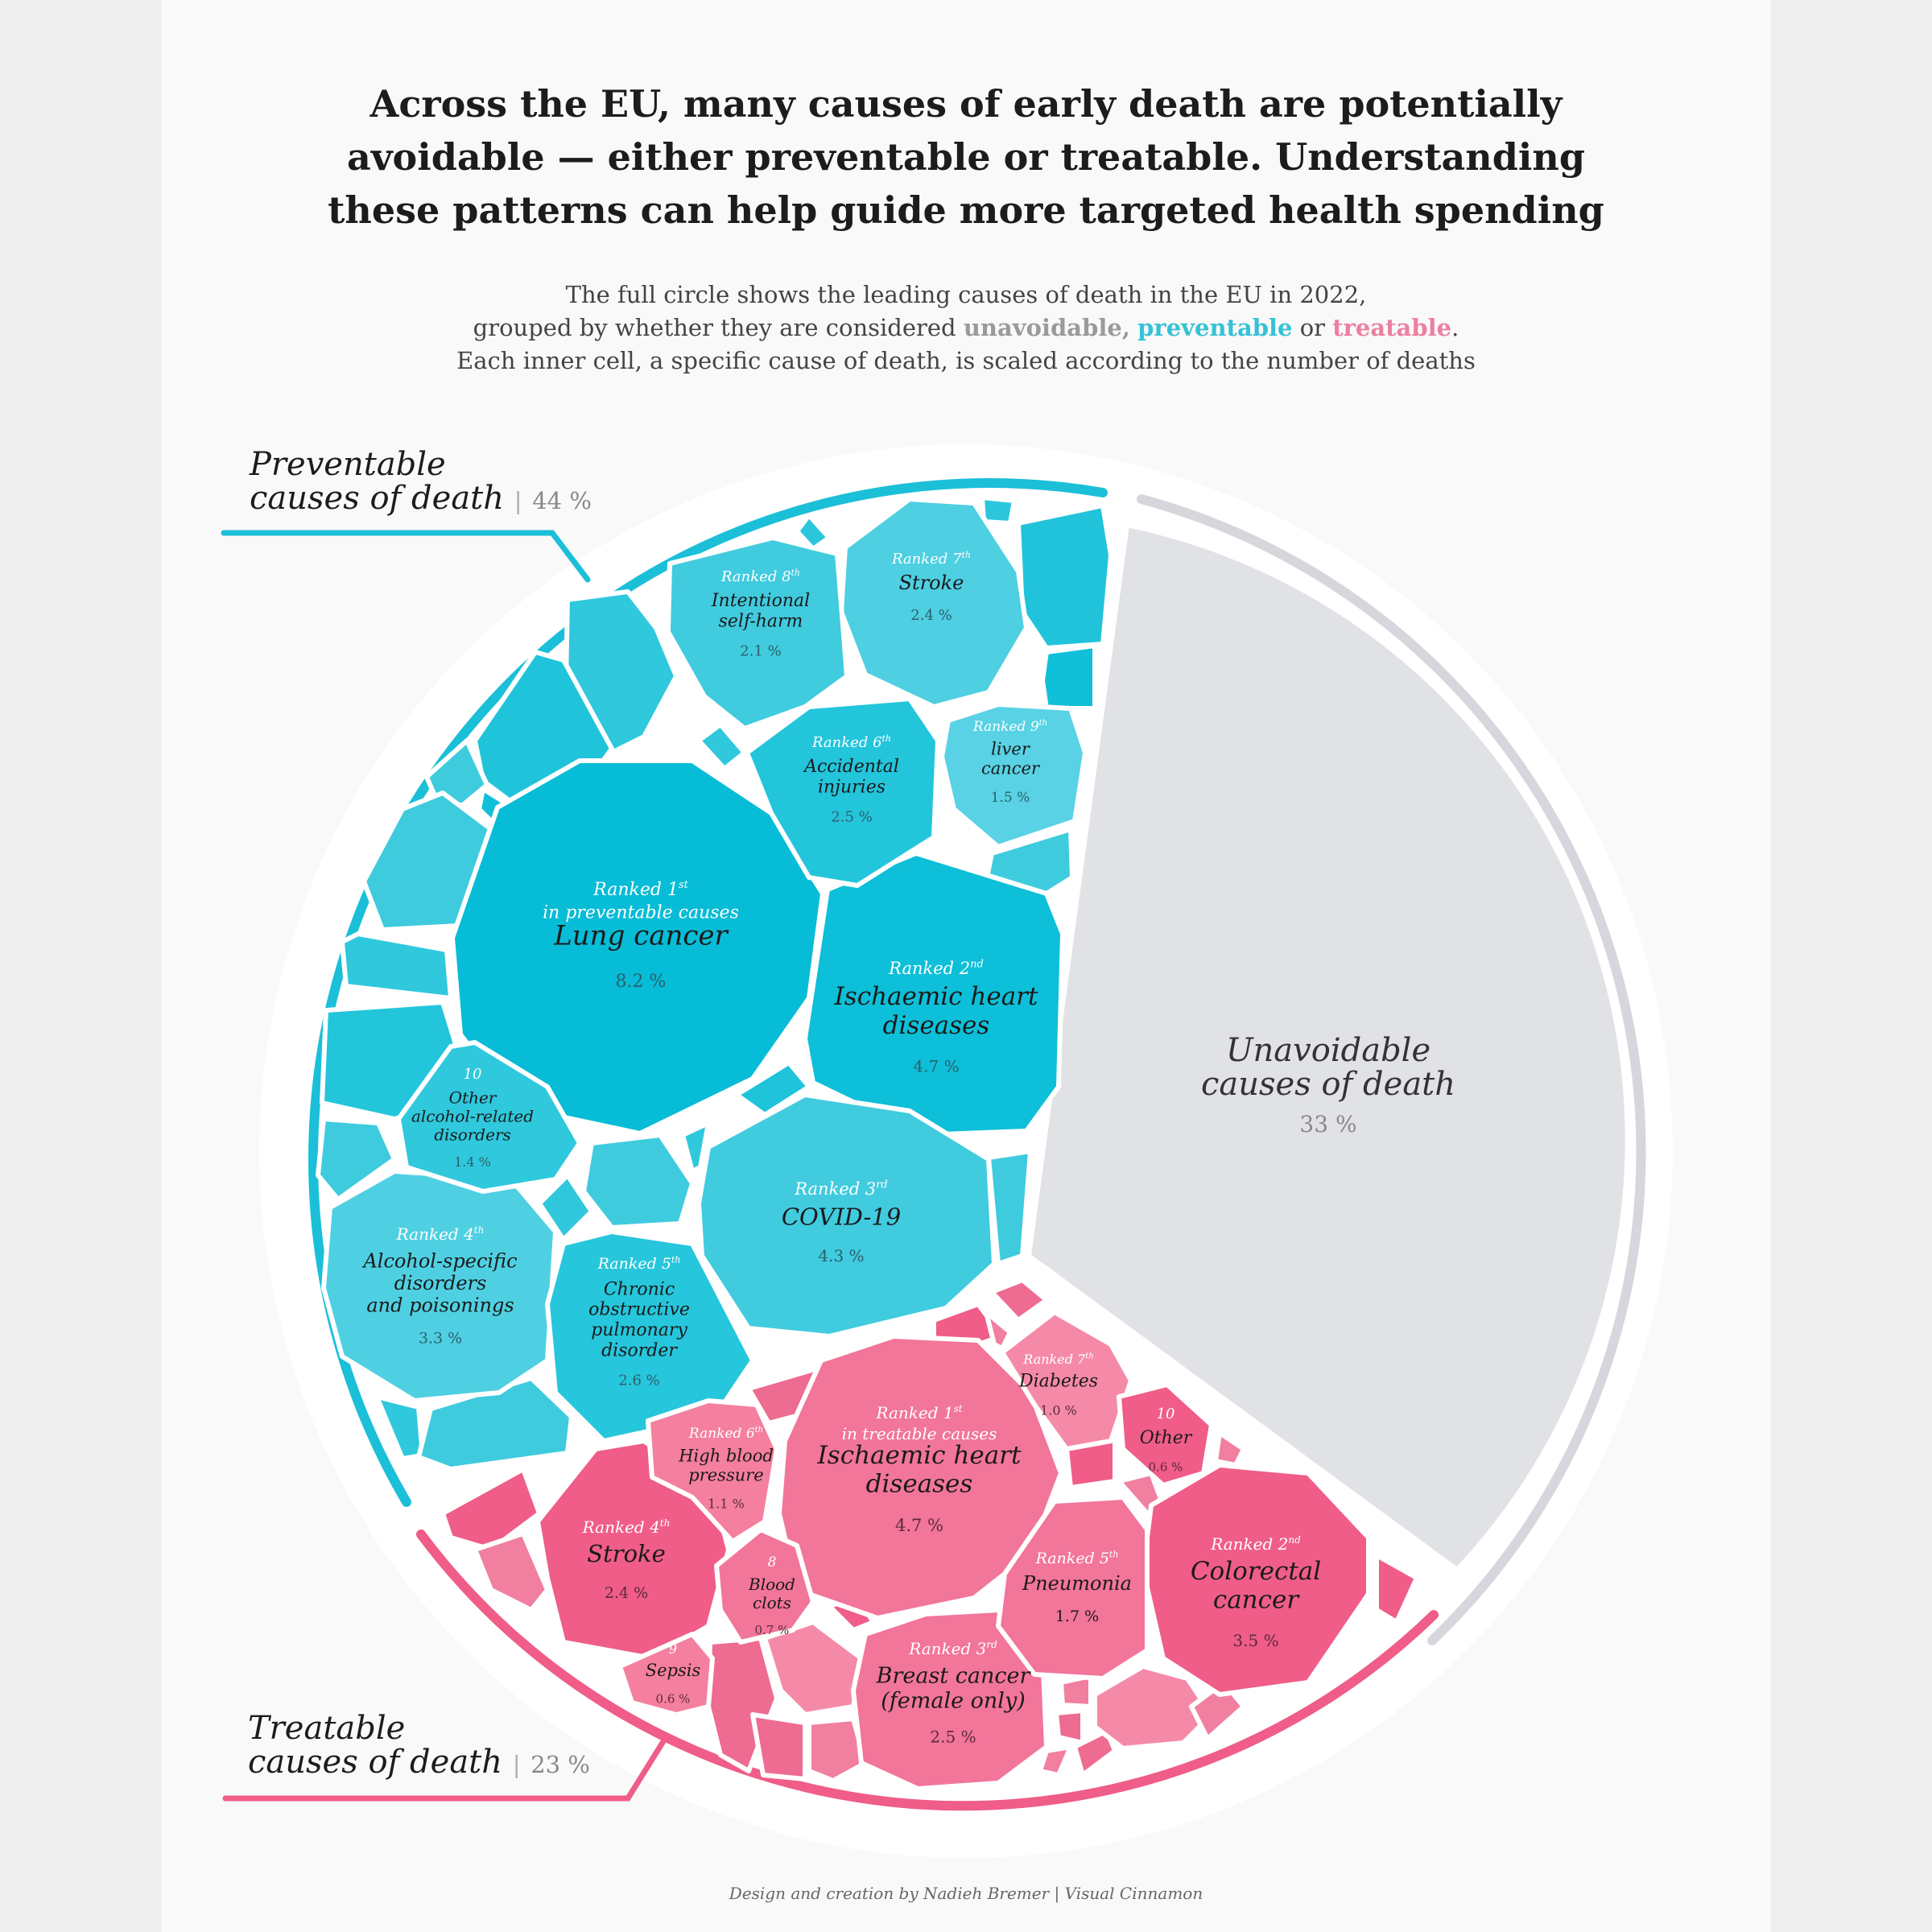  What do you see at coordinates (1256, 1571) in the screenshot?
I see `cause-name: Colorectal` at bounding box center [1256, 1571].